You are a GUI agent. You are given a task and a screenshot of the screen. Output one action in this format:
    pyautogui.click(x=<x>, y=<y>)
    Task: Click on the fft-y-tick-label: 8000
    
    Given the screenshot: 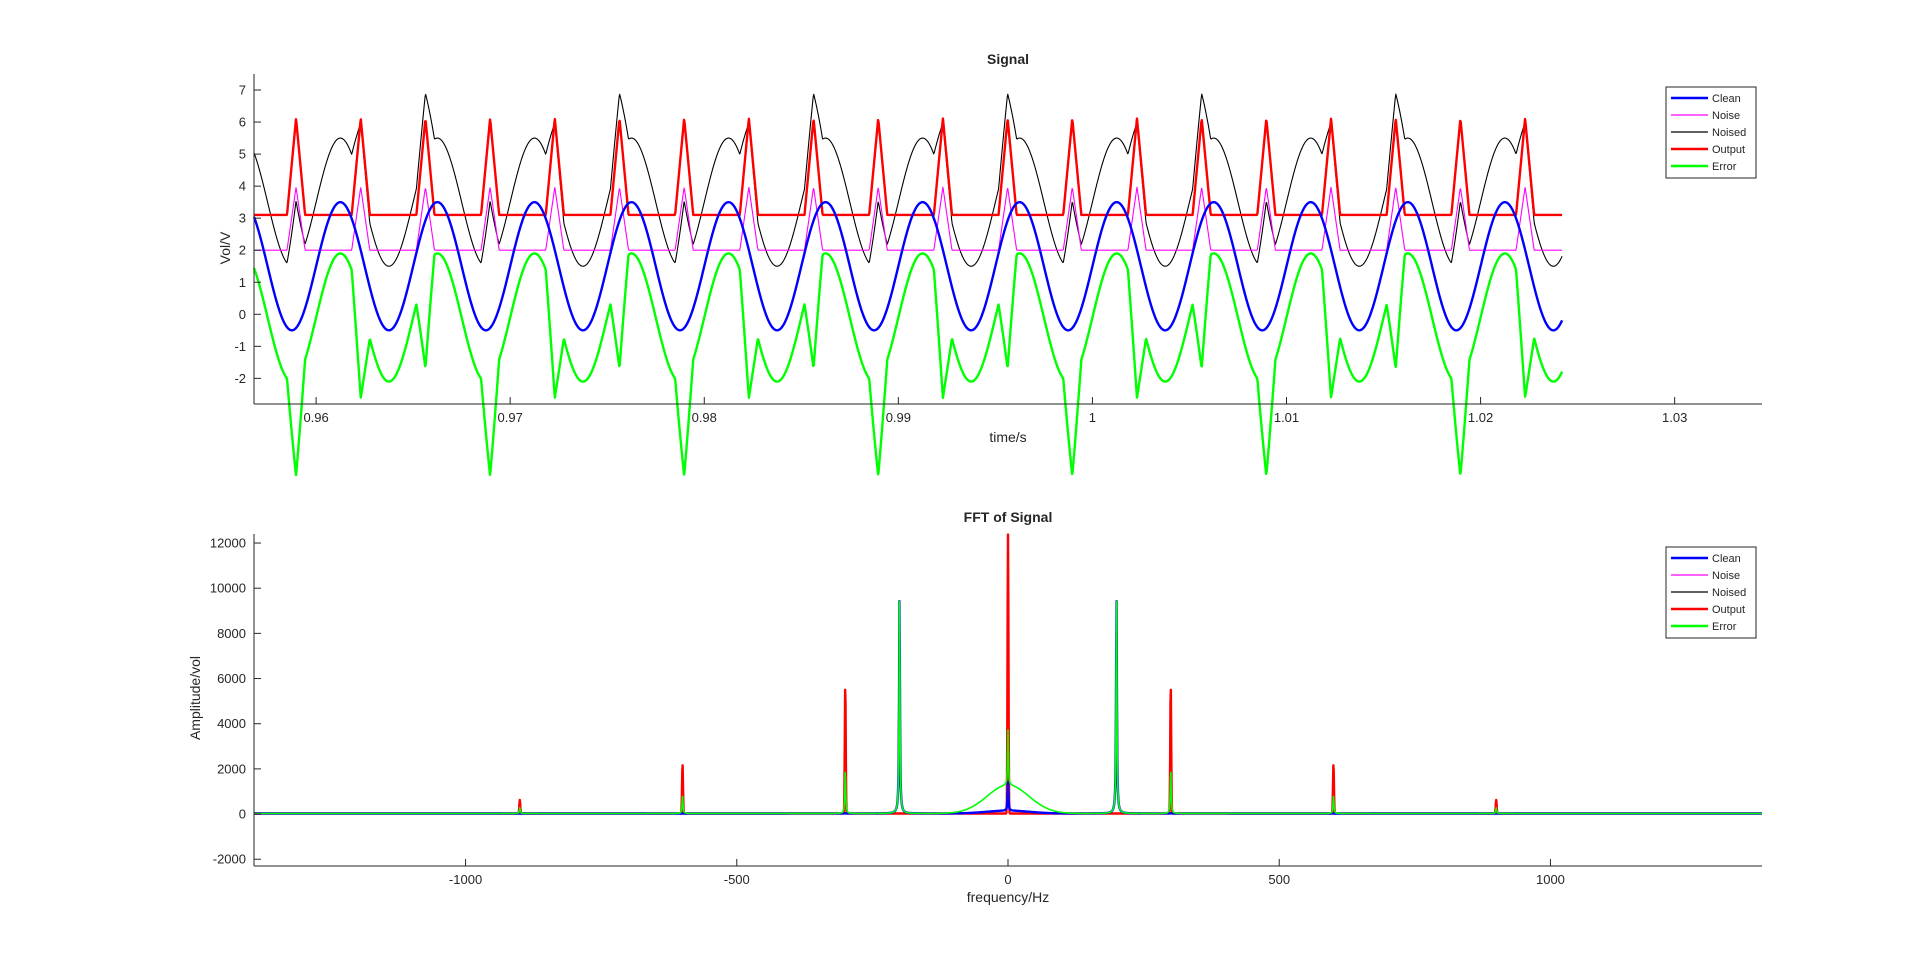 What is the action you would take?
    pyautogui.click(x=231, y=633)
    